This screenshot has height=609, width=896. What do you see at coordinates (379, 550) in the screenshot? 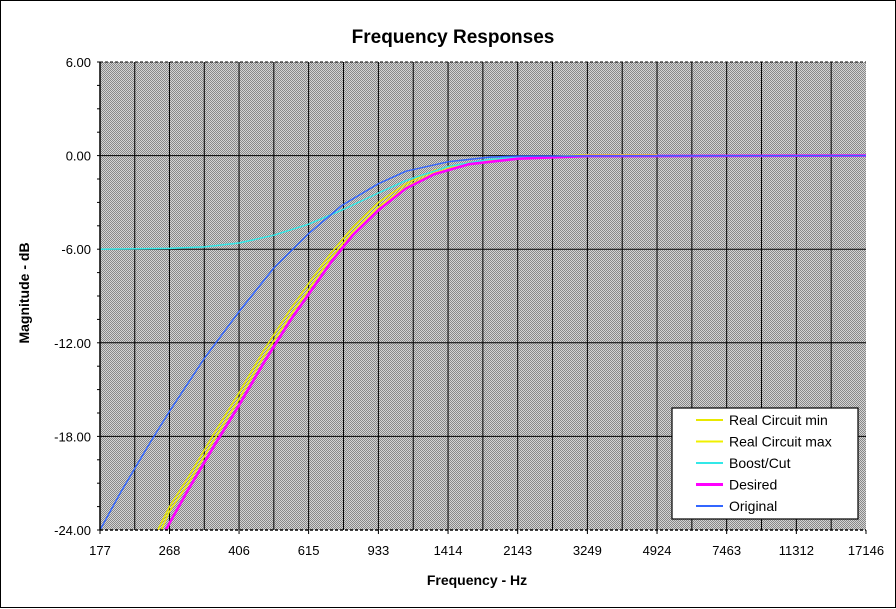
I see `x-tick-label: 933` at bounding box center [379, 550].